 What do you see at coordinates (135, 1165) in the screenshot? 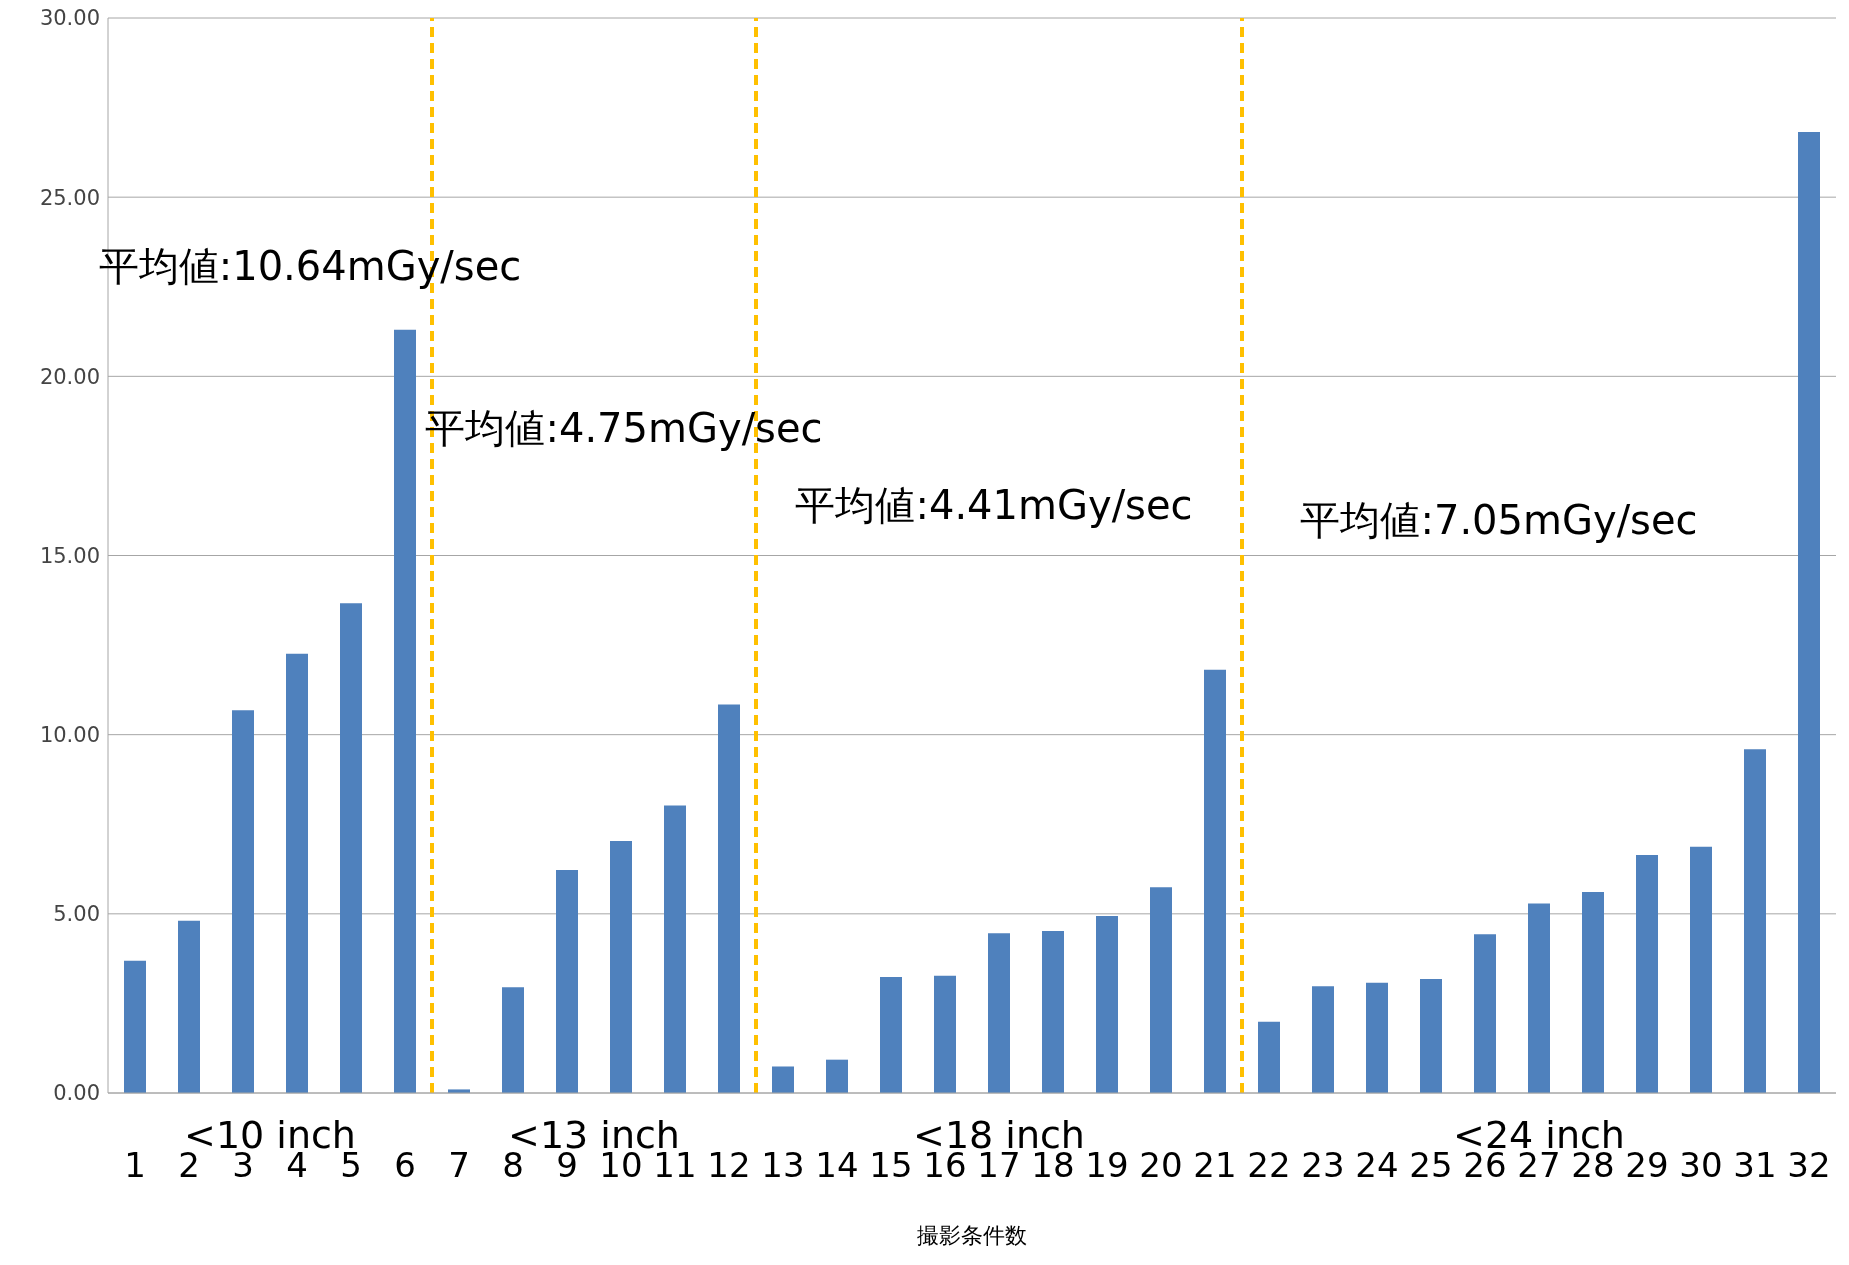
I see `x-tick-label: 1` at bounding box center [135, 1165].